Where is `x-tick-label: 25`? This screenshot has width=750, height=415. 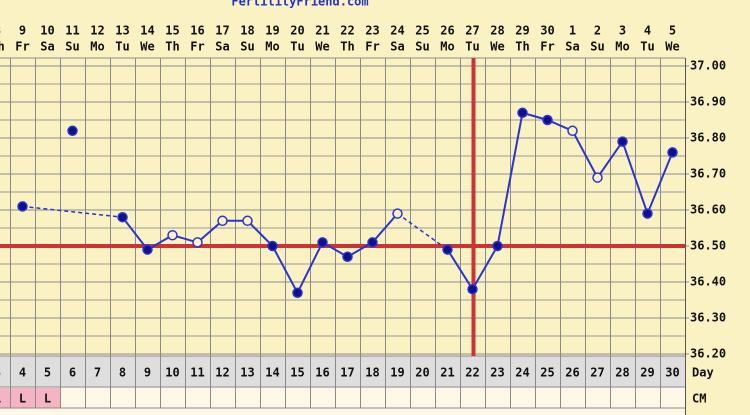 x-tick-label: 25 is located at coordinates (547, 373).